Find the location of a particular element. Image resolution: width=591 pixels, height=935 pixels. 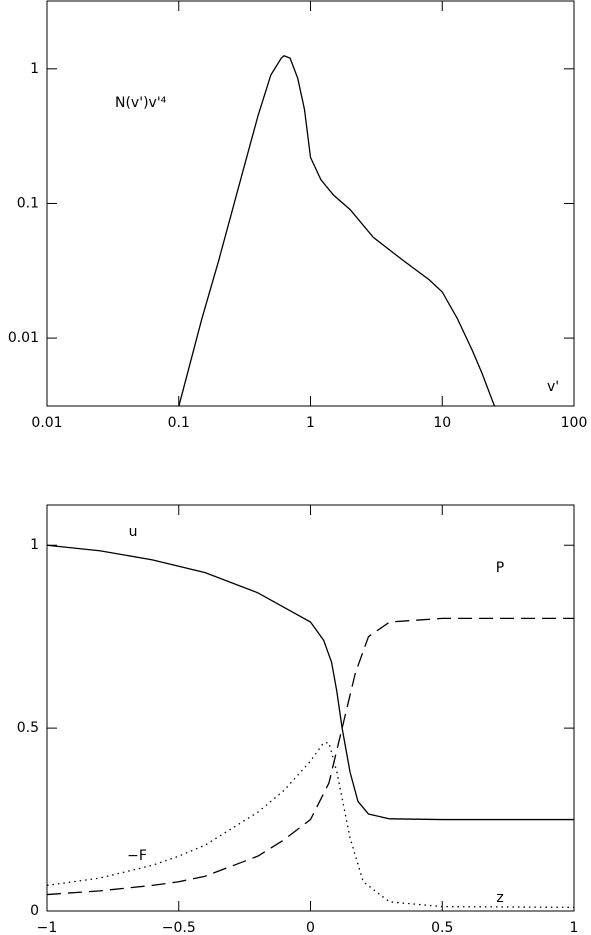

x-tick-label: 10 is located at coordinates (442, 423).